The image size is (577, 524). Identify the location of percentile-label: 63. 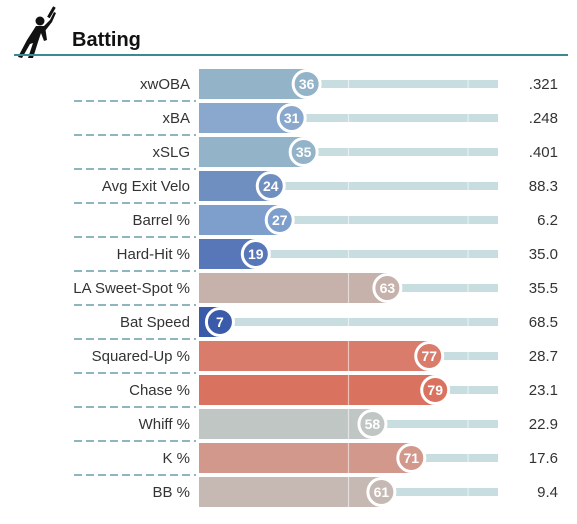
(388, 288).